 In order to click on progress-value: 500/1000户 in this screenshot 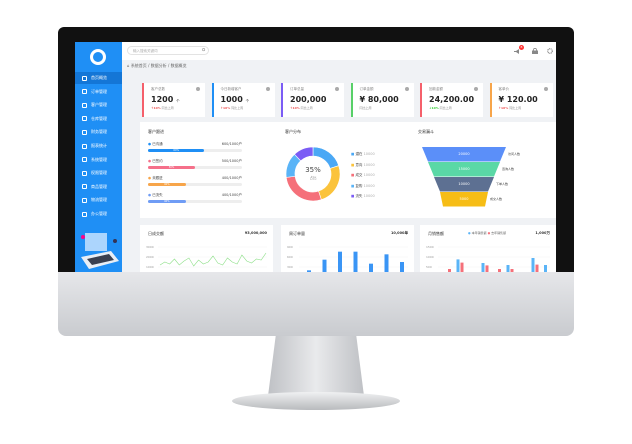, I will do `click(231, 161)`.